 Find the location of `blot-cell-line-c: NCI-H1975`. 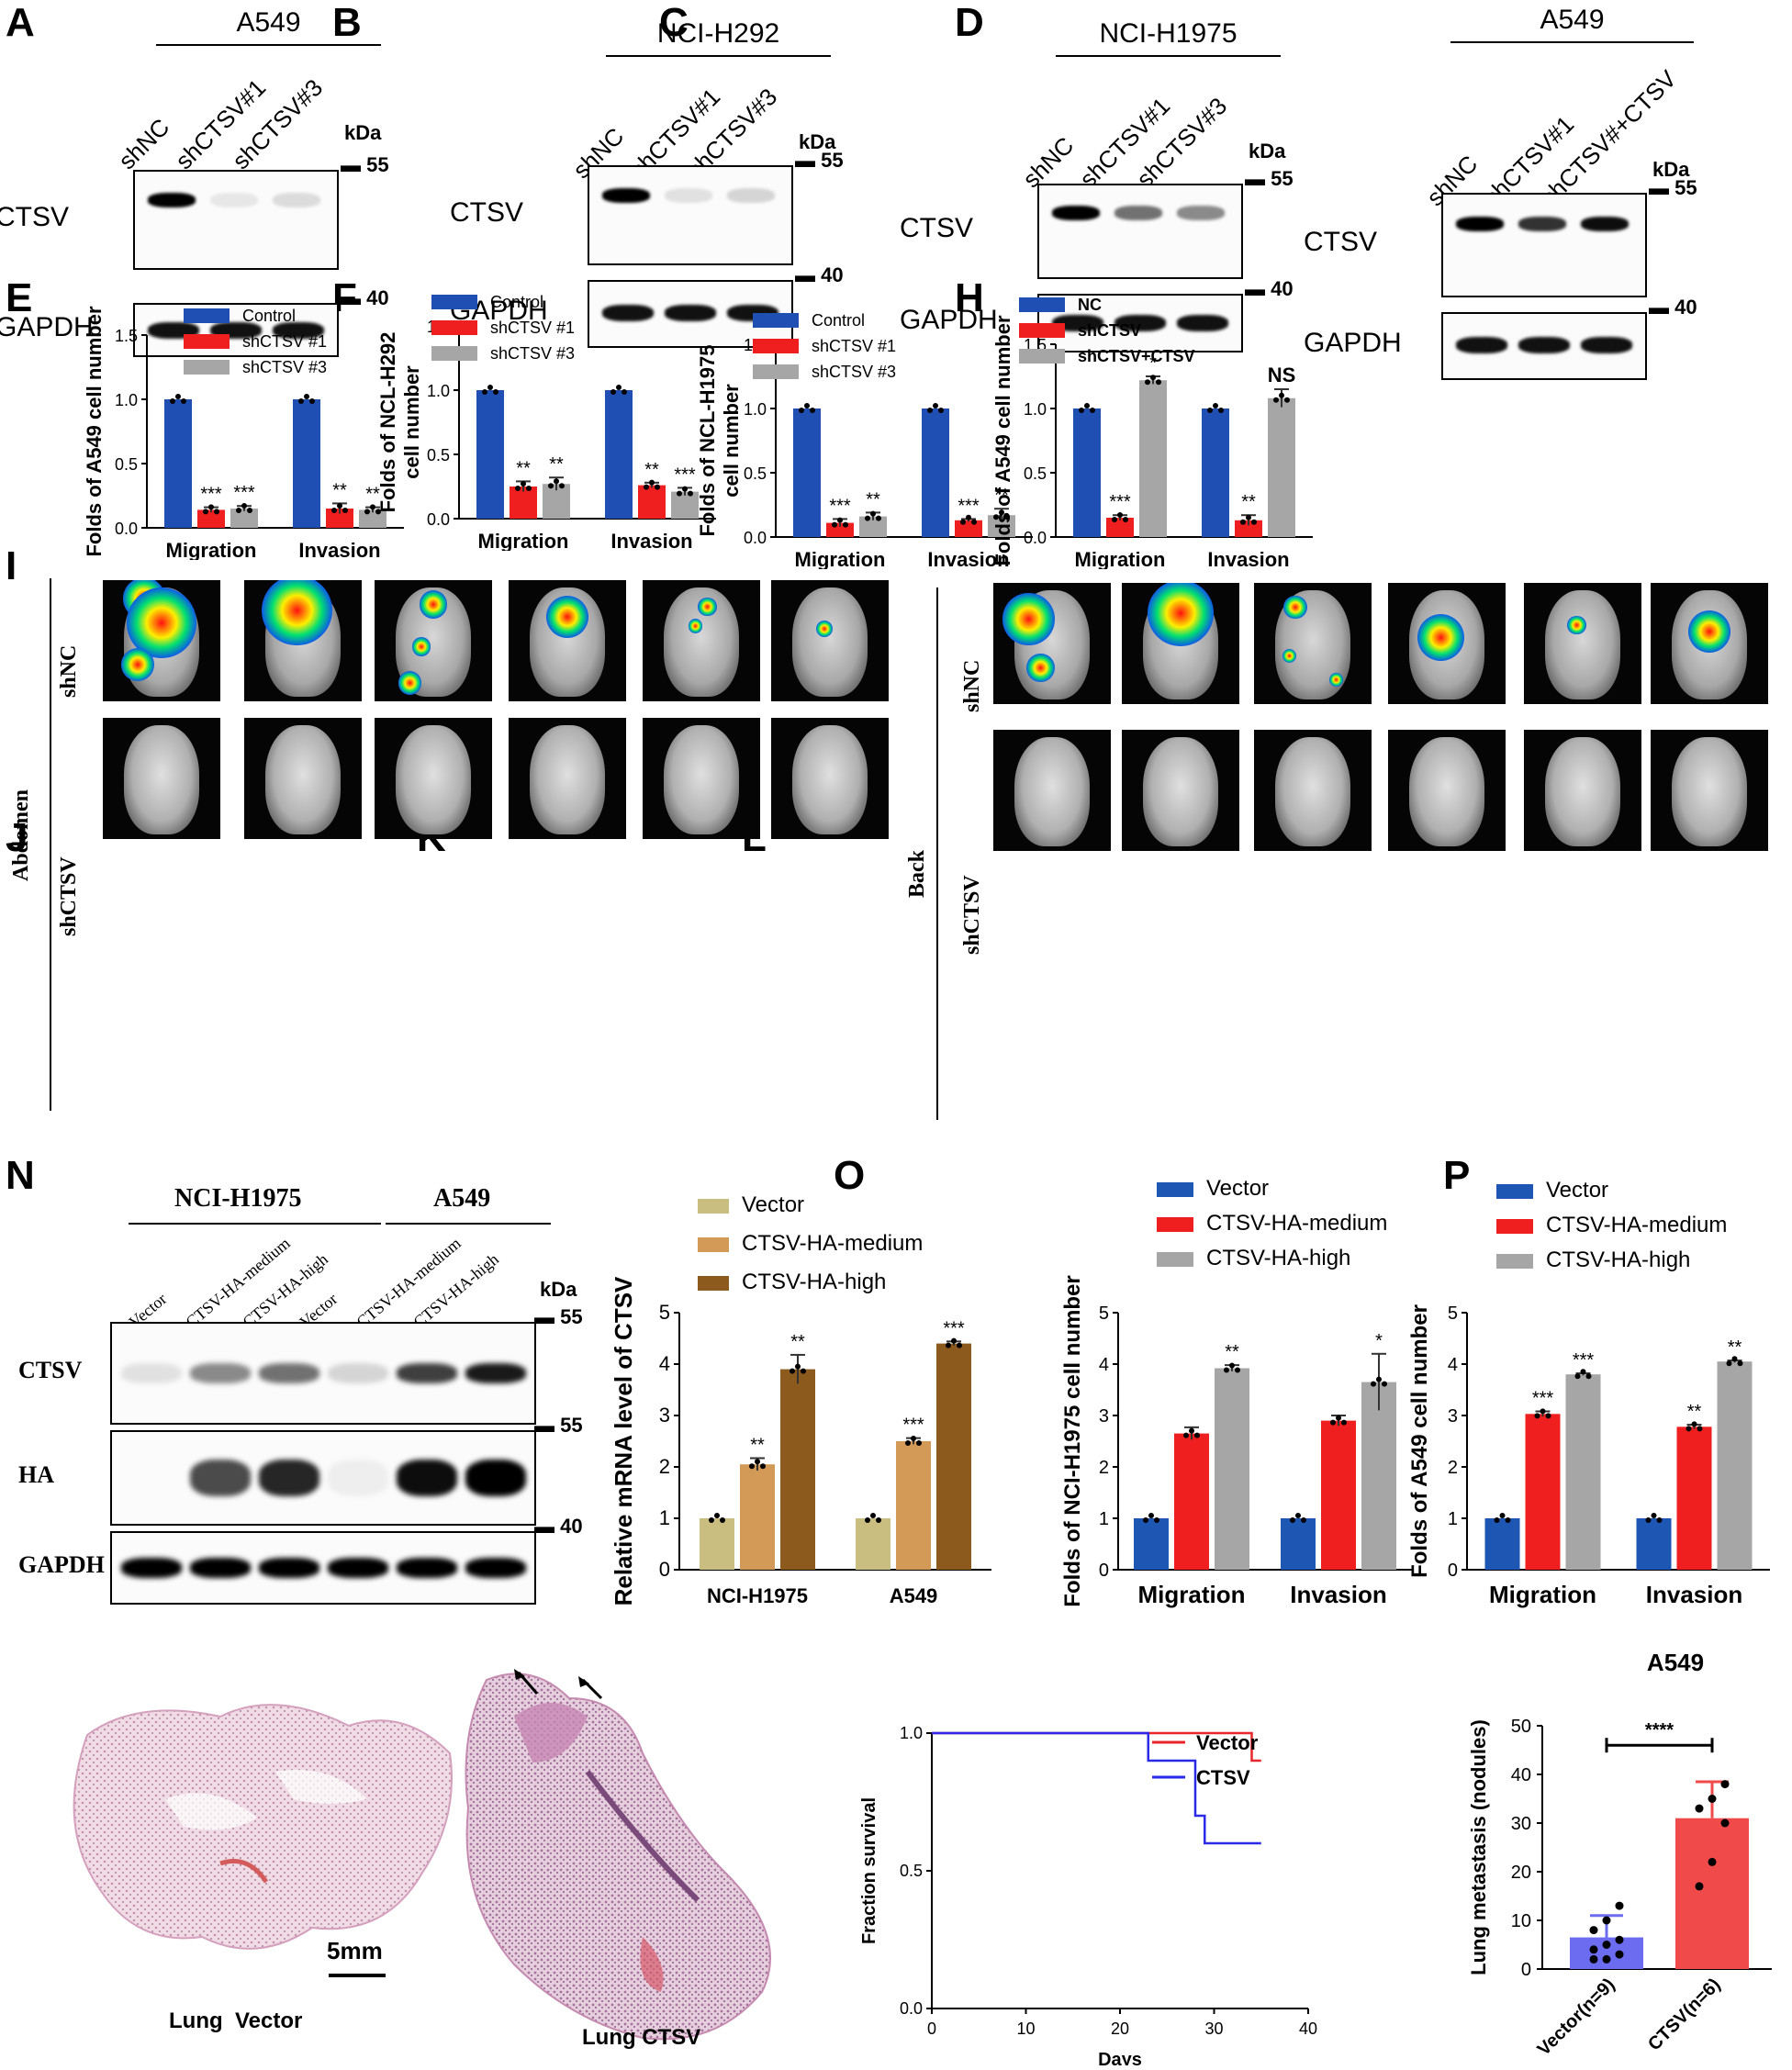

blot-cell-line-c: NCI-H1975 is located at coordinates (1168, 33).